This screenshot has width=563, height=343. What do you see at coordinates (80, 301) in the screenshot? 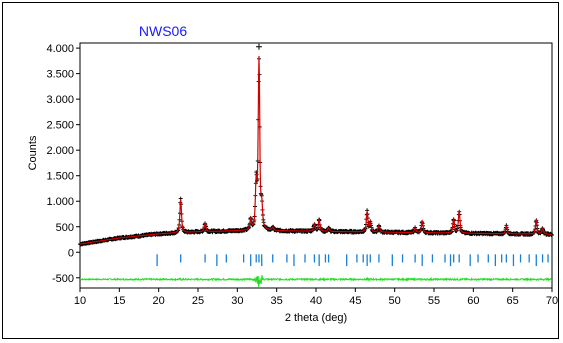
I see `x-tick-label: 10` at bounding box center [80, 301].